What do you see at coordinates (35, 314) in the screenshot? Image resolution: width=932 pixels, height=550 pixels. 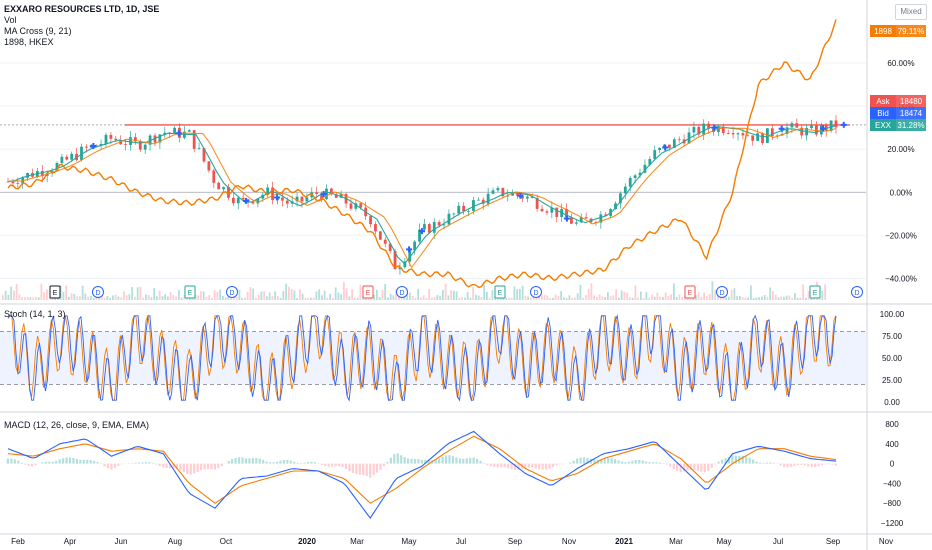 I see `stoch-title: Stoch (14, 1, 3)` at bounding box center [35, 314].